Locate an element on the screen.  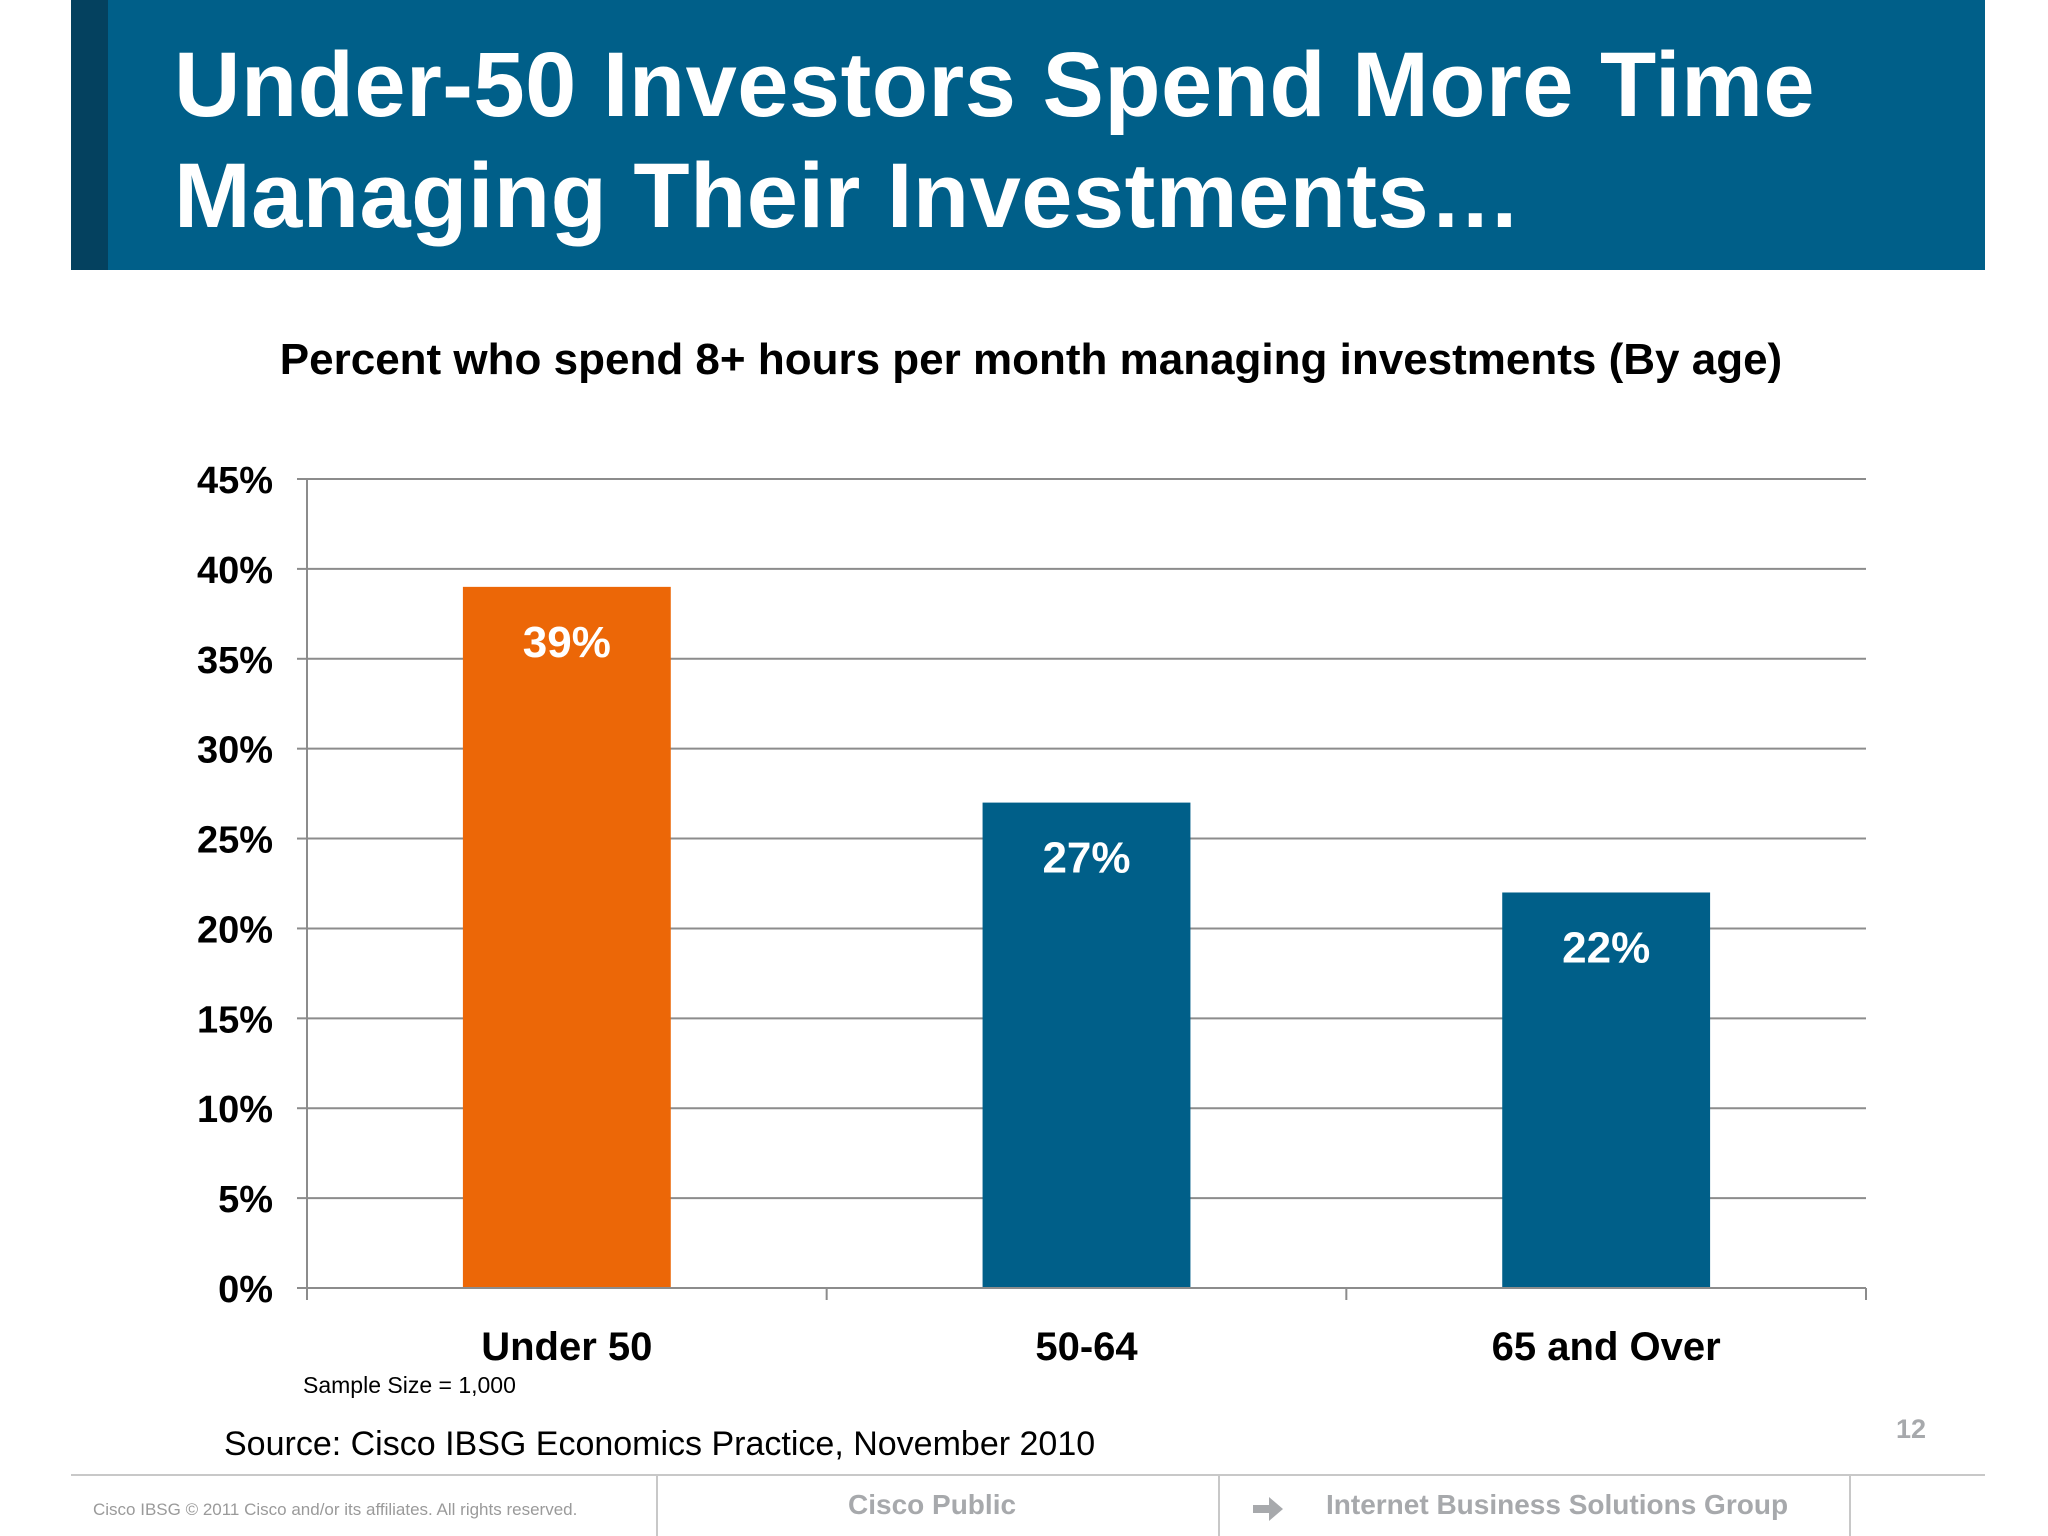
y-tick-label: 35% is located at coordinates (235, 661).